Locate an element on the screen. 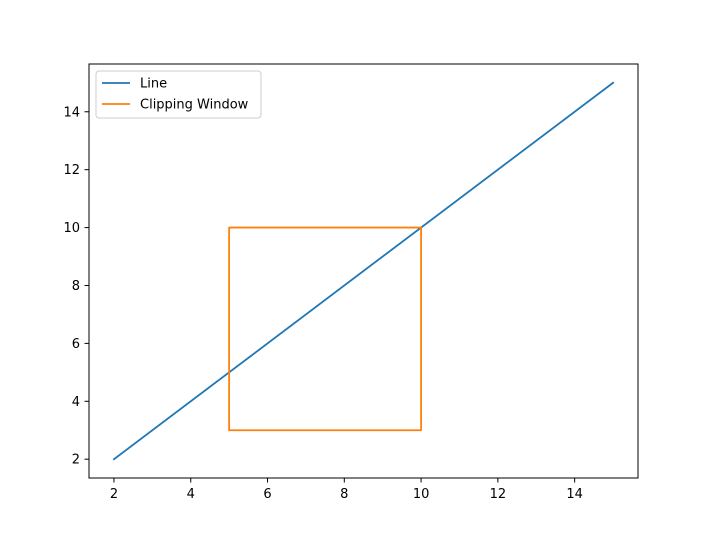 This screenshot has width=708, height=536. y-tick-label: 12 is located at coordinates (71, 170).